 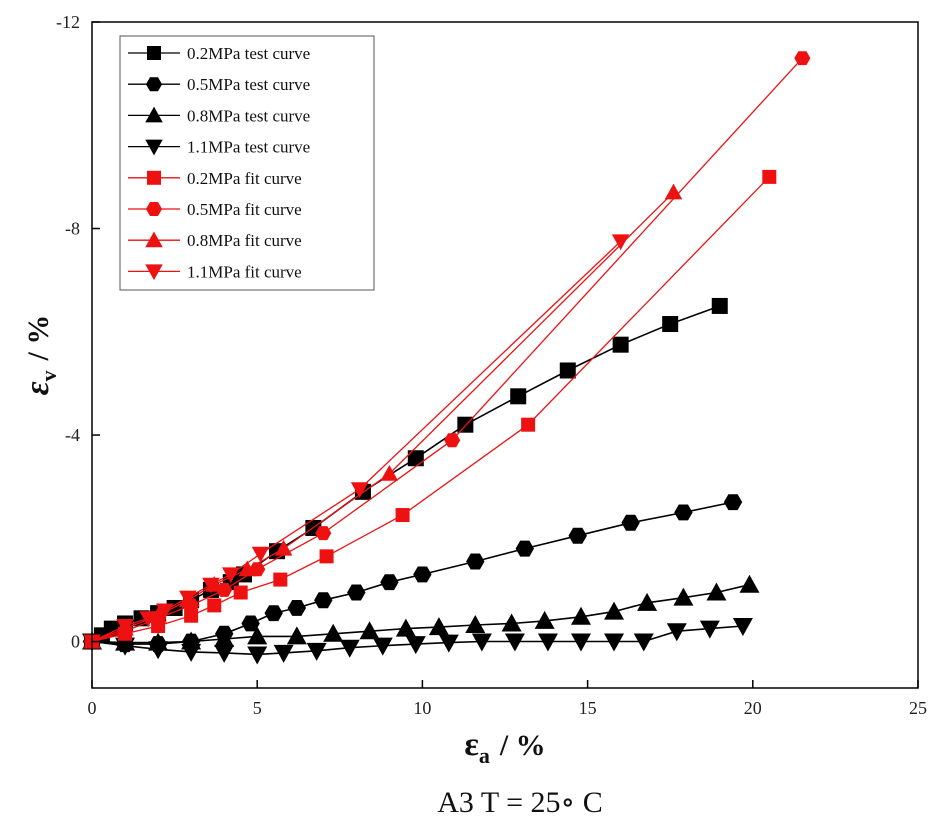 I want to click on y-axis-label: εv / %, so click(x=40, y=355).